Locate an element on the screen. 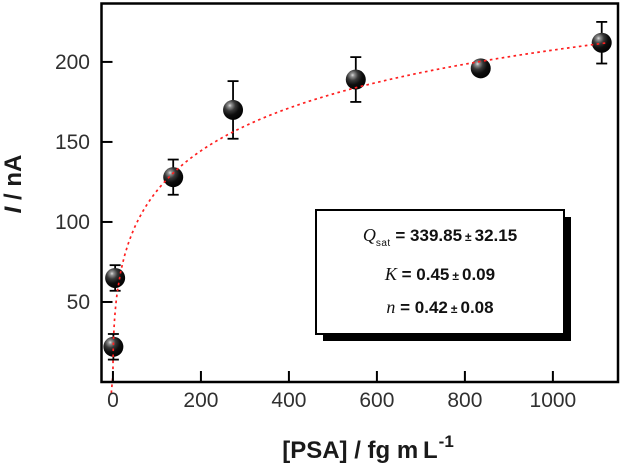 This screenshot has height=468, width=623. fit-uncertainty: 0.08 is located at coordinates (477, 307).